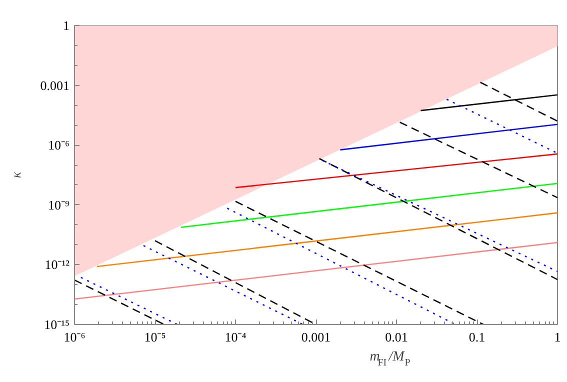  Describe the element at coordinates (66, 25) in the screenshot. I see `y-tick-label: 1` at that location.